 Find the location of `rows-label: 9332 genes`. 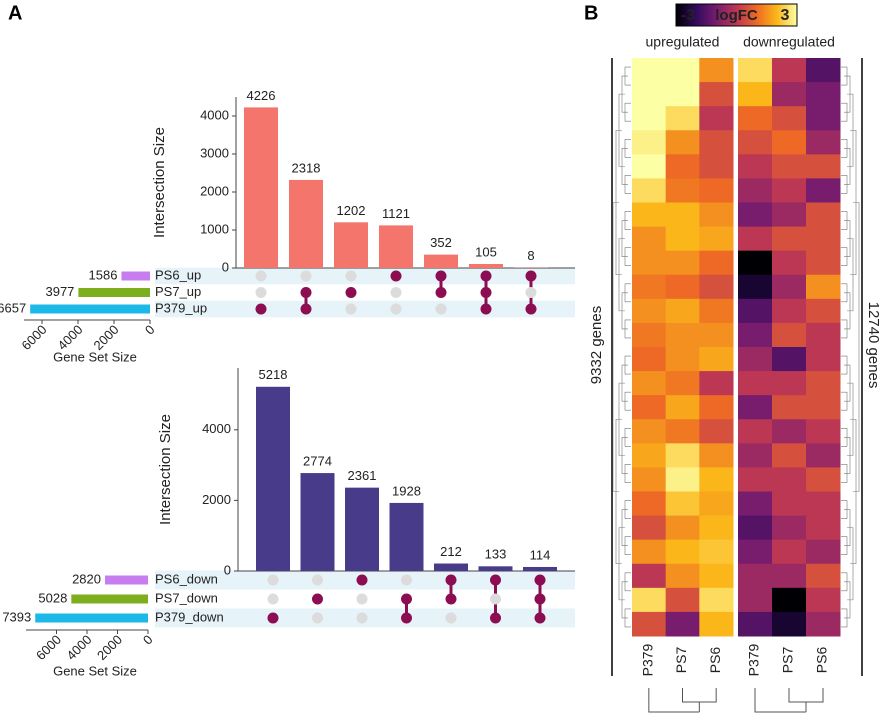

rows-label: 9332 genes is located at coordinates (596, 345).